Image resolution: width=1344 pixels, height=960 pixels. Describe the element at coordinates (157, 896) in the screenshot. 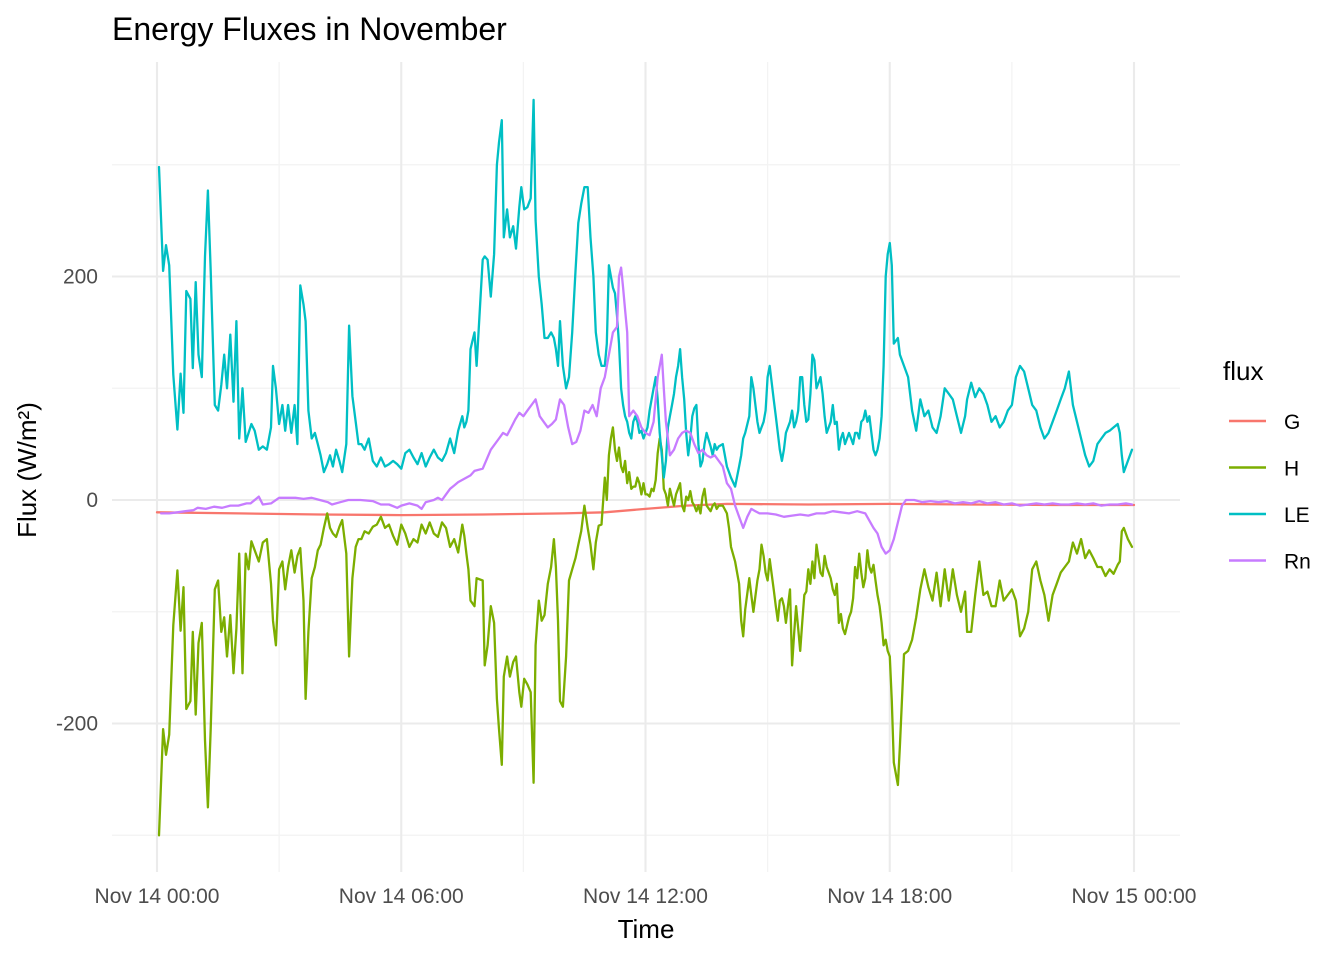

I see `x-tick-label: Nov 14 00:00` at that location.